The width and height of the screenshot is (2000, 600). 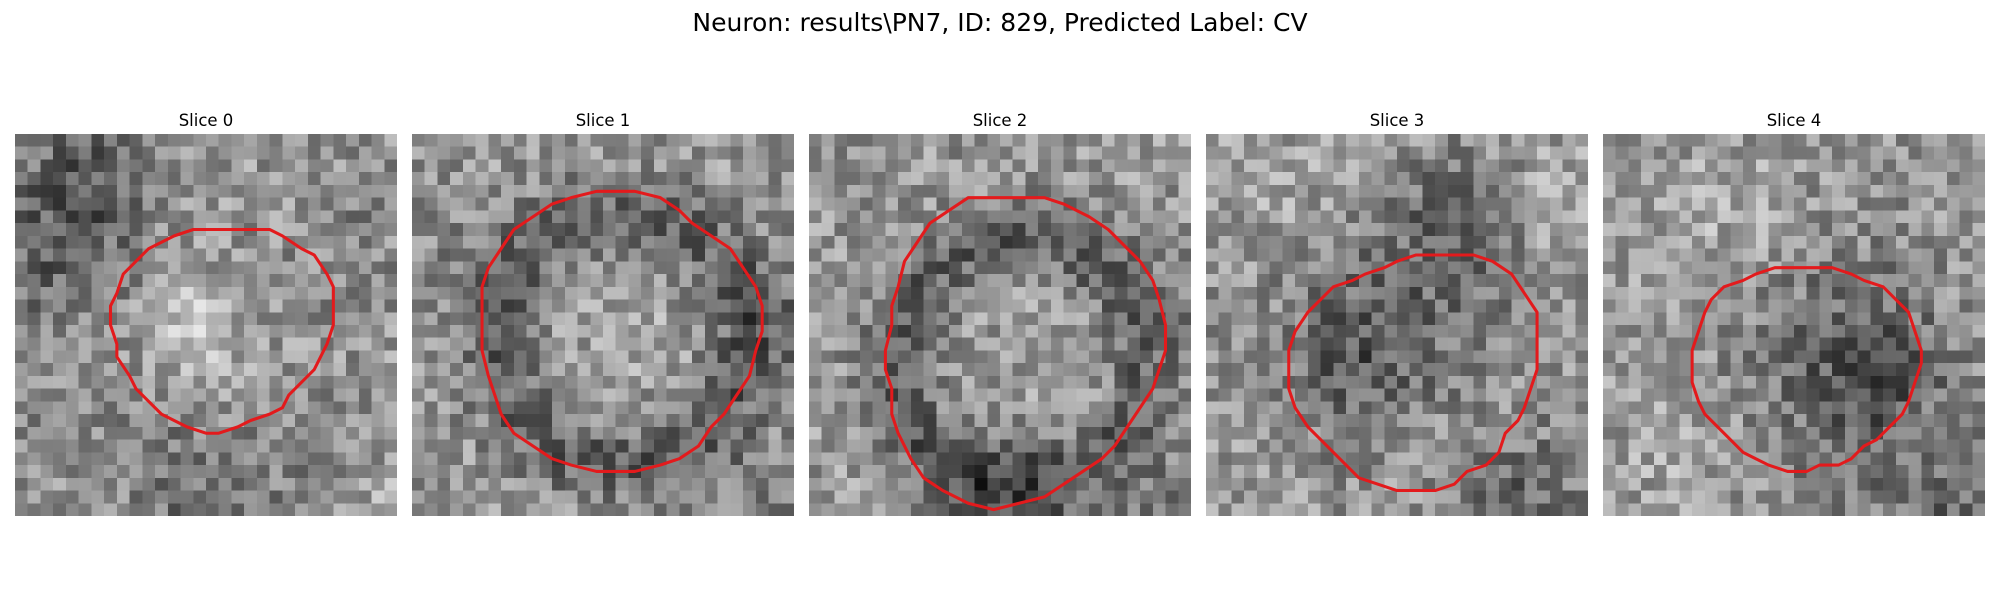 I want to click on slice-4-contour, so click(x=1806, y=369).